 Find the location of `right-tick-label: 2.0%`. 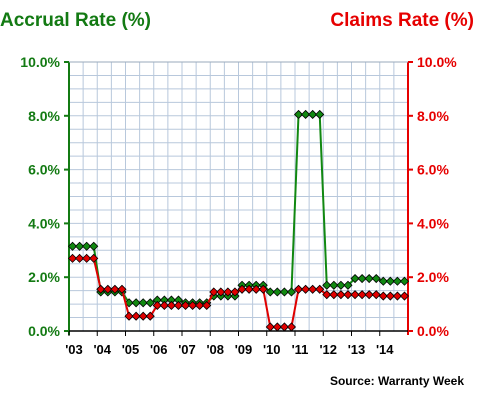

right-tick-label: 2.0% is located at coordinates (433, 277).